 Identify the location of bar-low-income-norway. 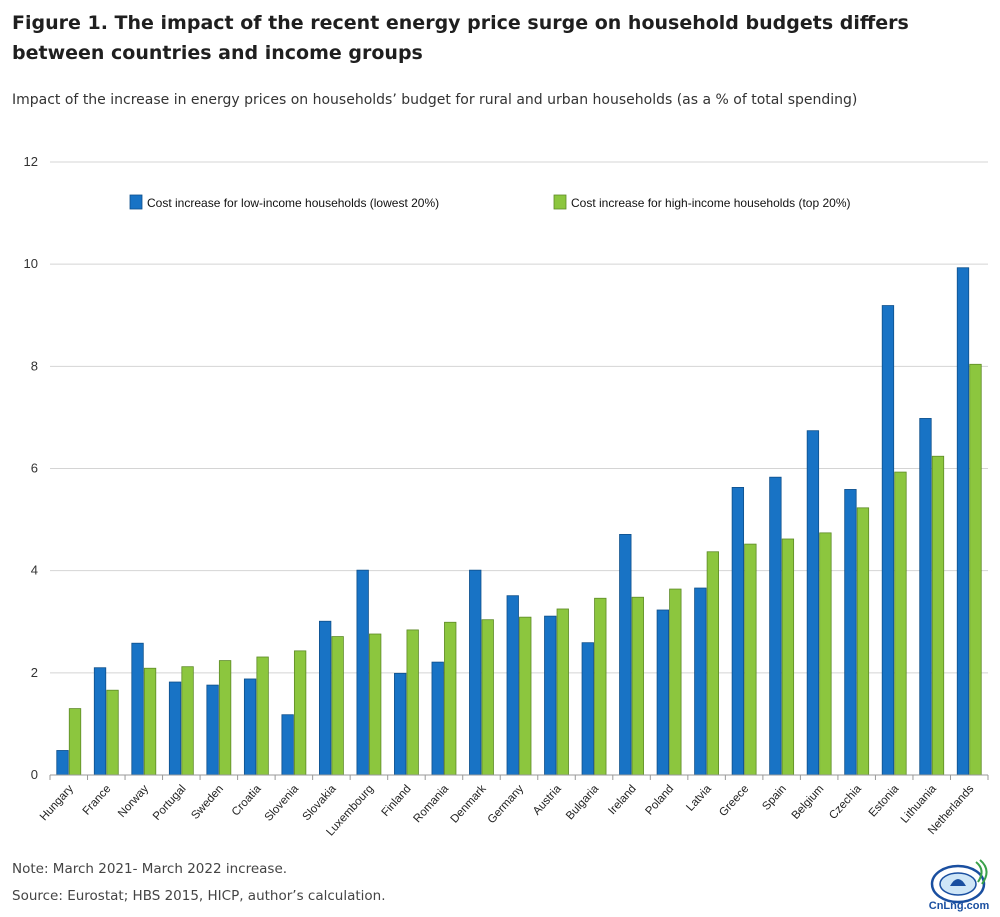
(137, 709).